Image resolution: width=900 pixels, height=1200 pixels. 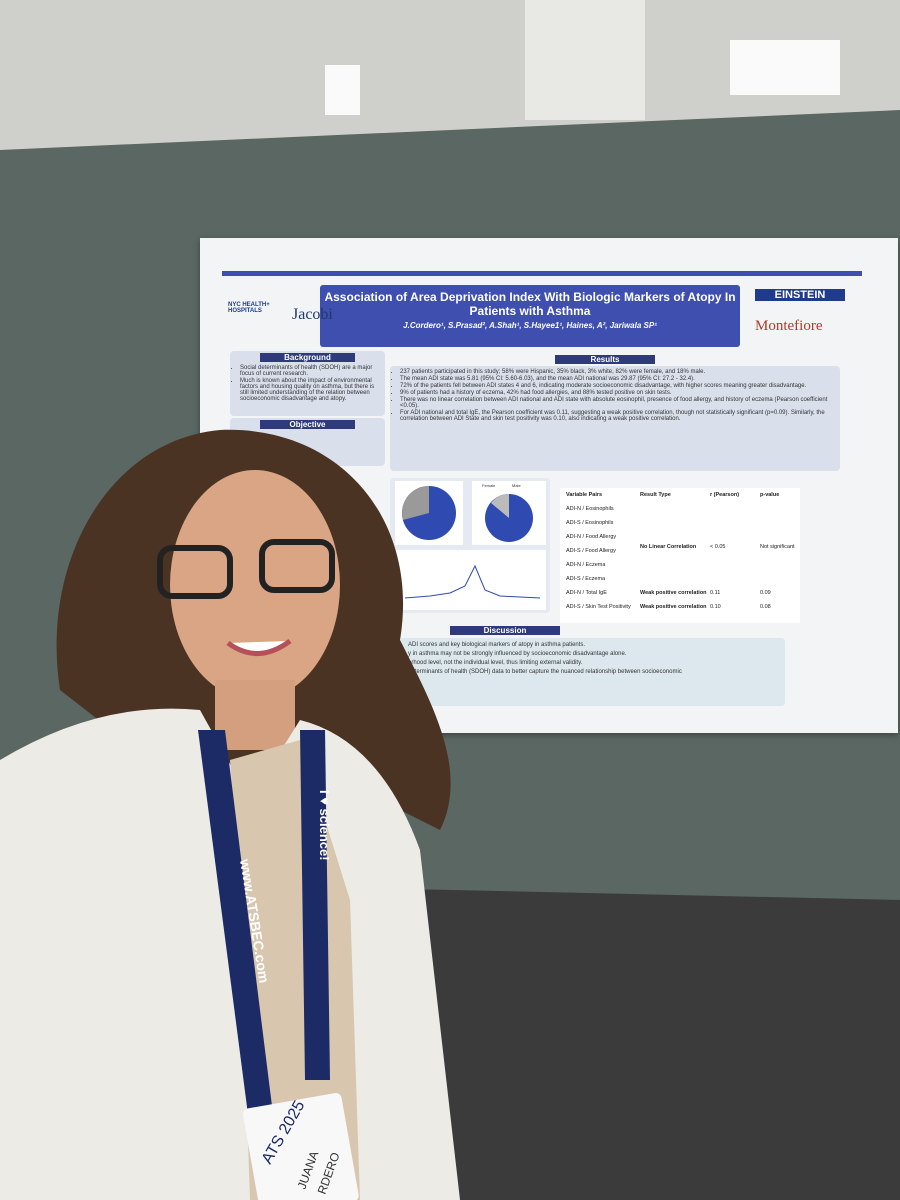 What do you see at coordinates (668, 547) in the screenshot?
I see `table-cell: No Linear Correlation` at bounding box center [668, 547].